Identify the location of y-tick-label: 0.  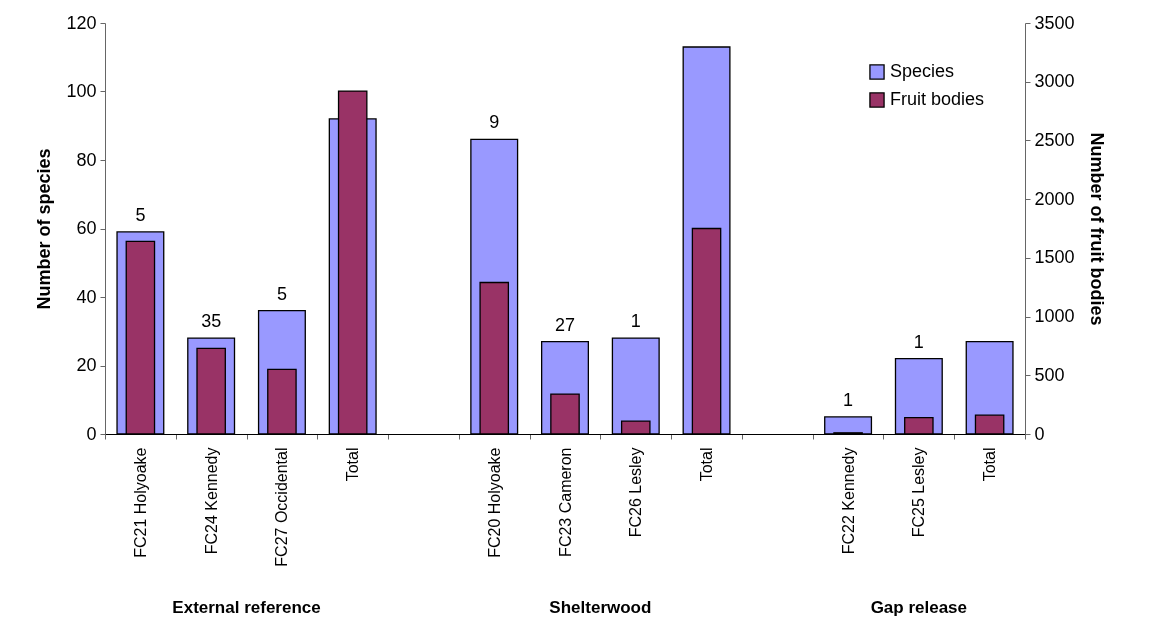
(91, 433).